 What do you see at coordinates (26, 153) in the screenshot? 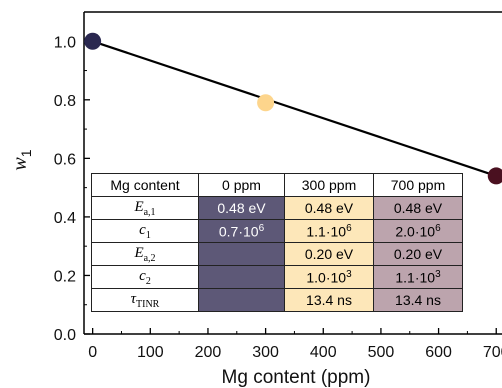
I see `y-axis-label-sub: 1` at bounding box center [26, 153].